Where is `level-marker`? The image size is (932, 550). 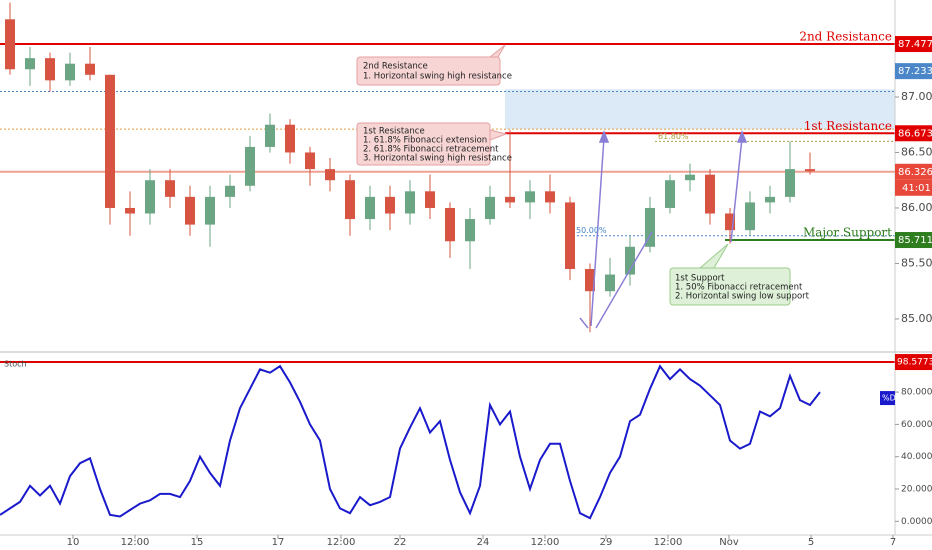
level-marker is located at coordinates (913, 362).